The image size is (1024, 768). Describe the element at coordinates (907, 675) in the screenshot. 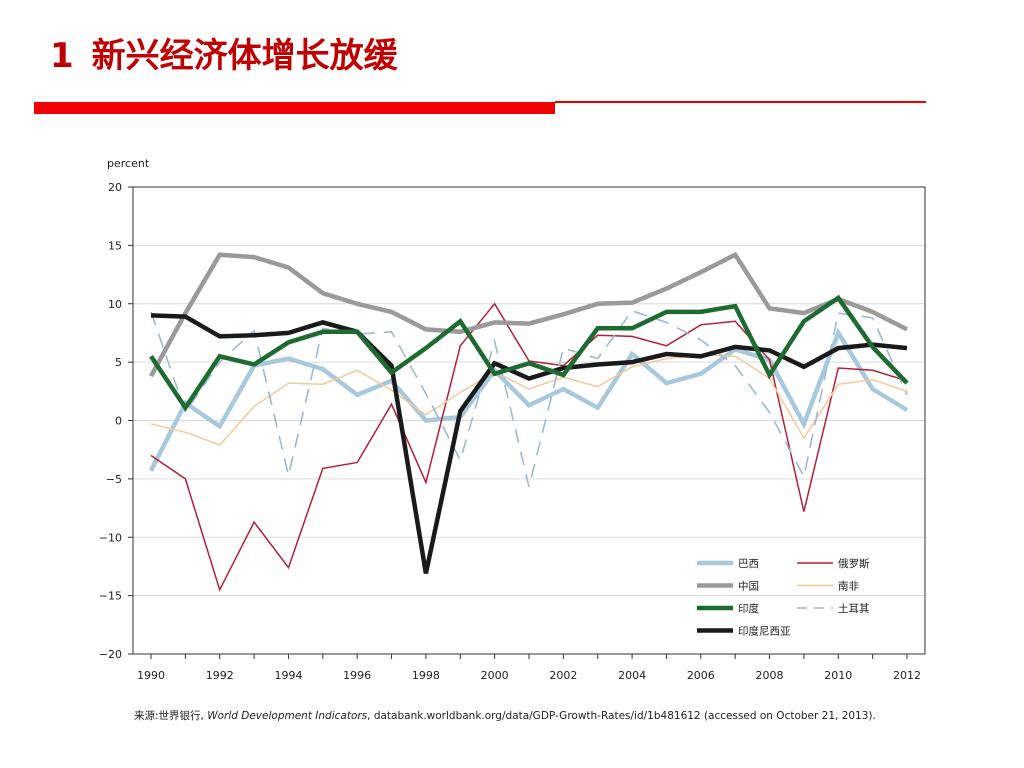

I see `x-tick-label: 2012` at that location.